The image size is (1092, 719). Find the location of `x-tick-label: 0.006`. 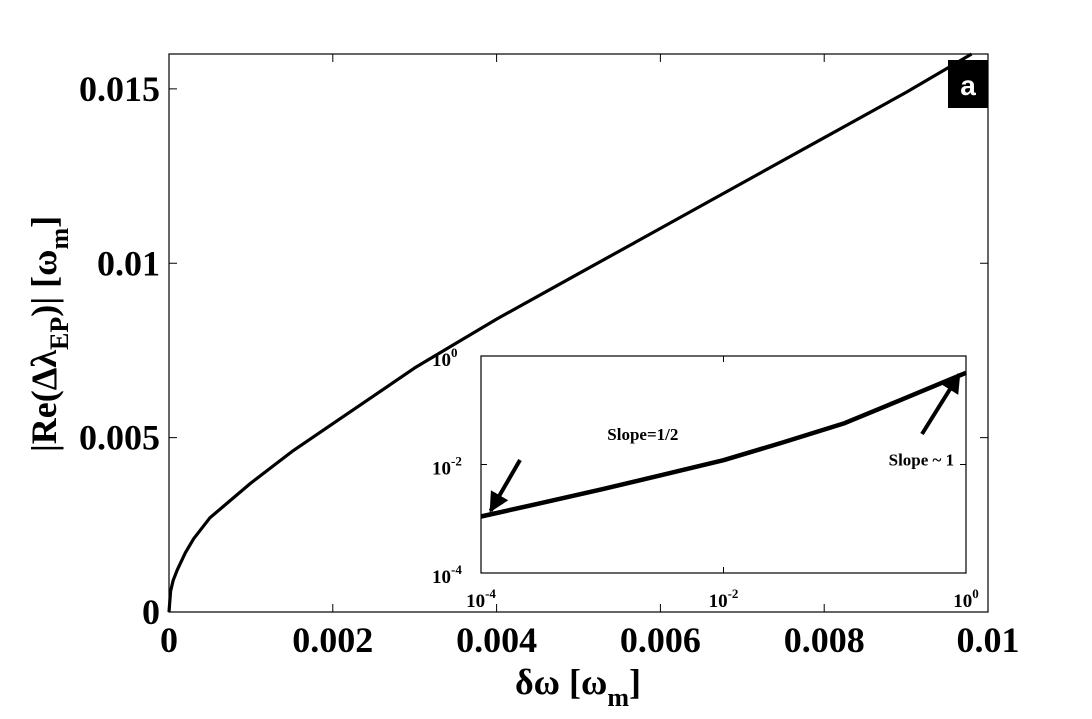

x-tick-label: 0.006 is located at coordinates (660, 640).